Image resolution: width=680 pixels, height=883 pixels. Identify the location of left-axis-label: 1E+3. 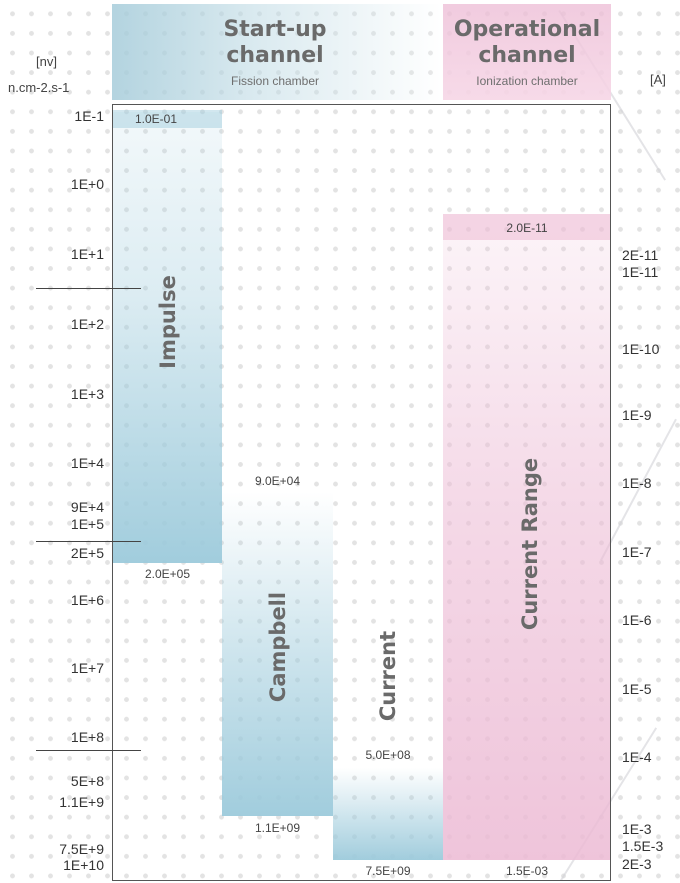
(87, 394).